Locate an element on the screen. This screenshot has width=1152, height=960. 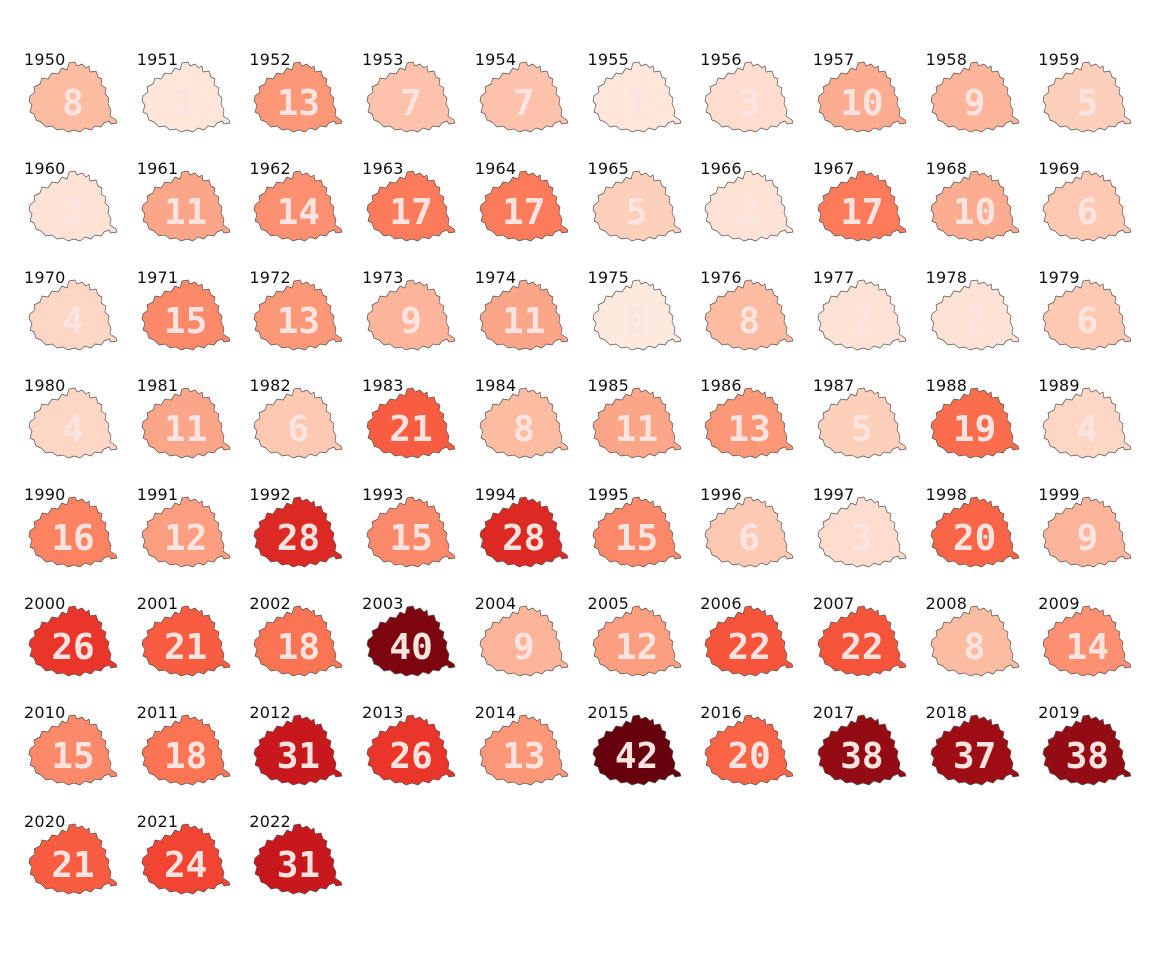
year-cell: 1992 28 is located at coordinates (305, 535).